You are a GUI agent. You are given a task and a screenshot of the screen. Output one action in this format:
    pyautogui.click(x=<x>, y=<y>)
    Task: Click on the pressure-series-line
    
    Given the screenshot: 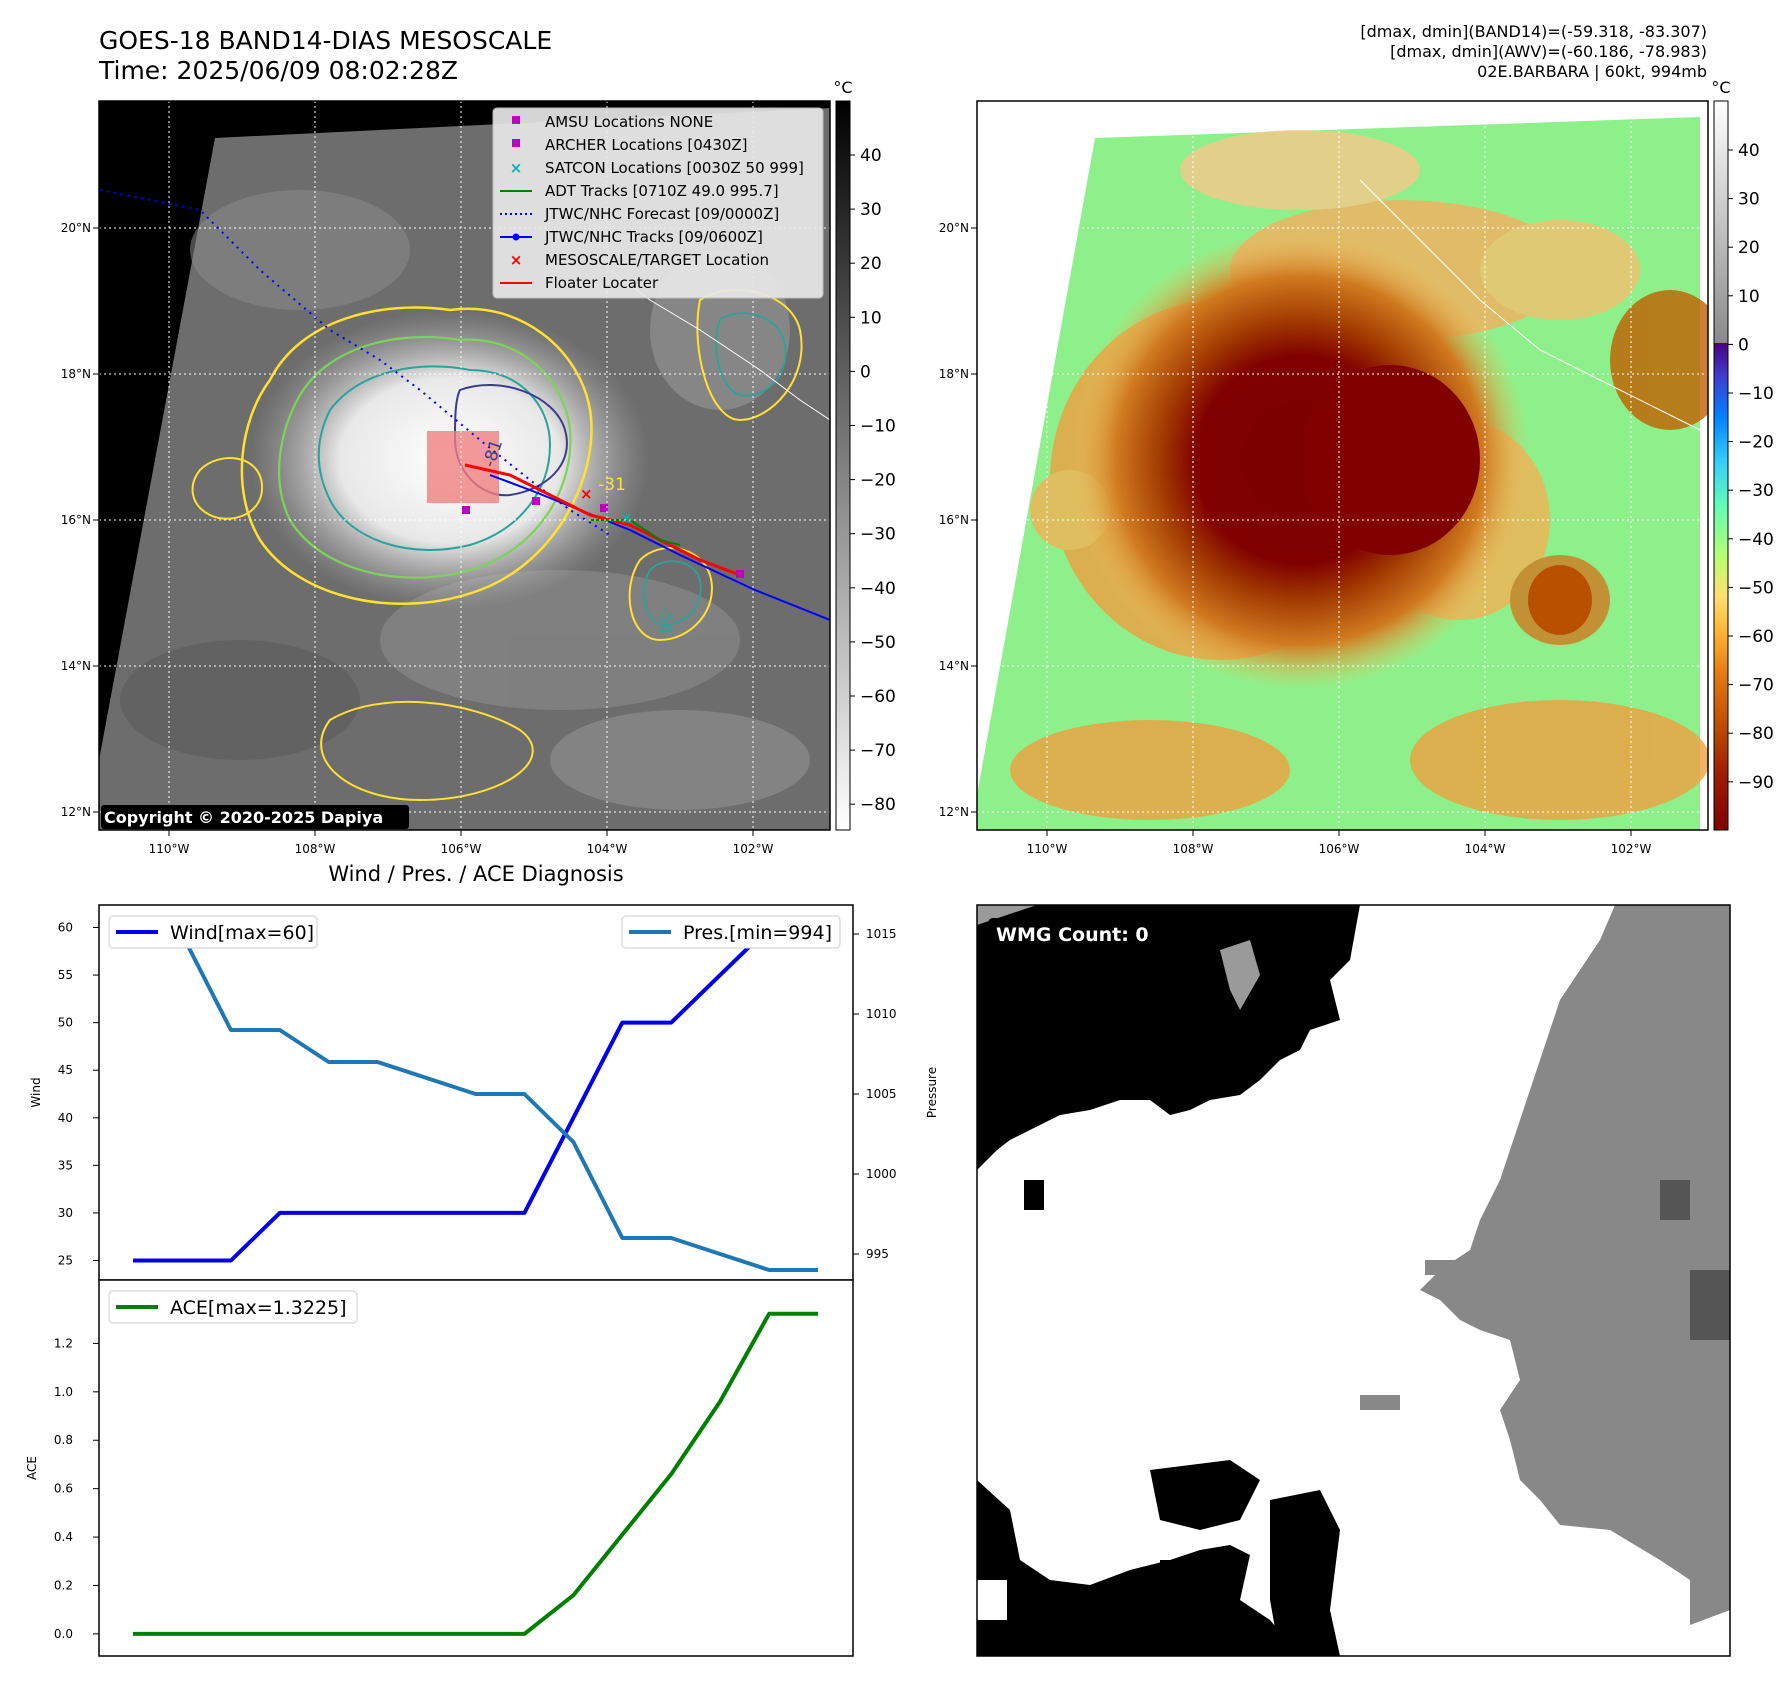 What is the action you would take?
    pyautogui.click(x=475, y=1102)
    